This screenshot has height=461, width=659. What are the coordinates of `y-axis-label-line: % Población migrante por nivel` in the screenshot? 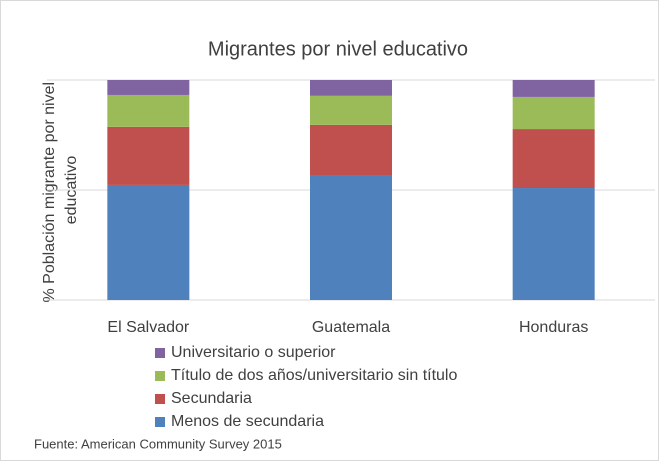 It's located at (49, 192).